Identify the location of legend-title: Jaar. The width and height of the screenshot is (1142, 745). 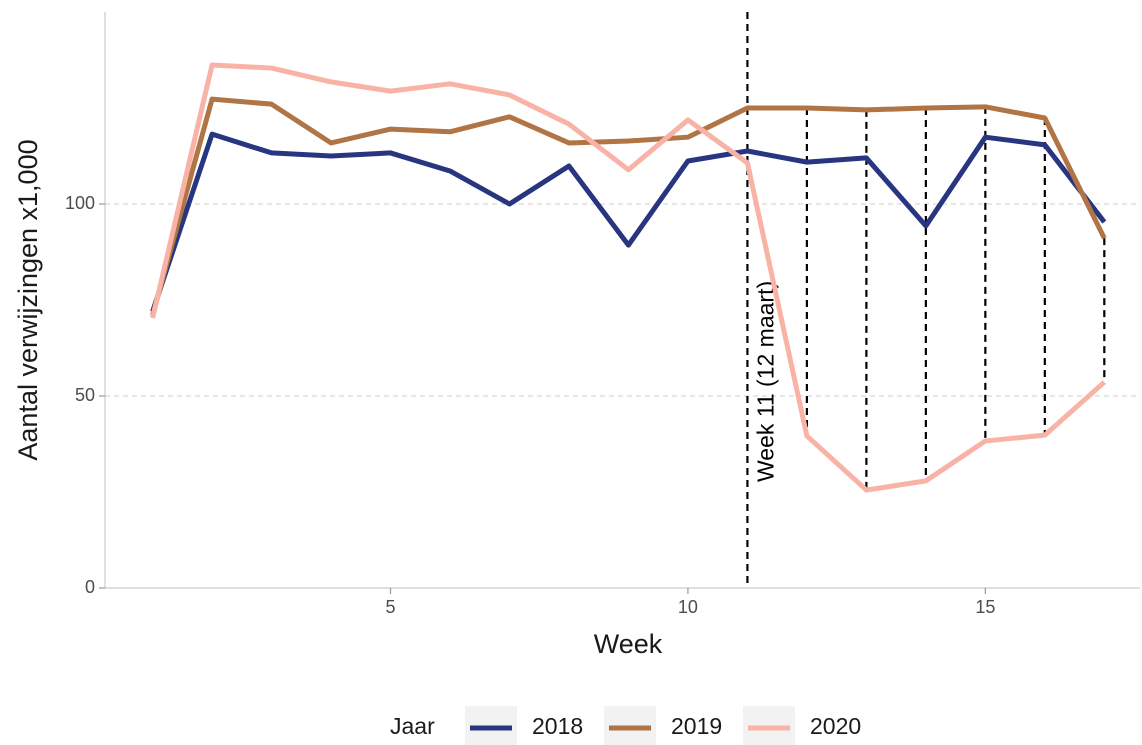
(412, 726).